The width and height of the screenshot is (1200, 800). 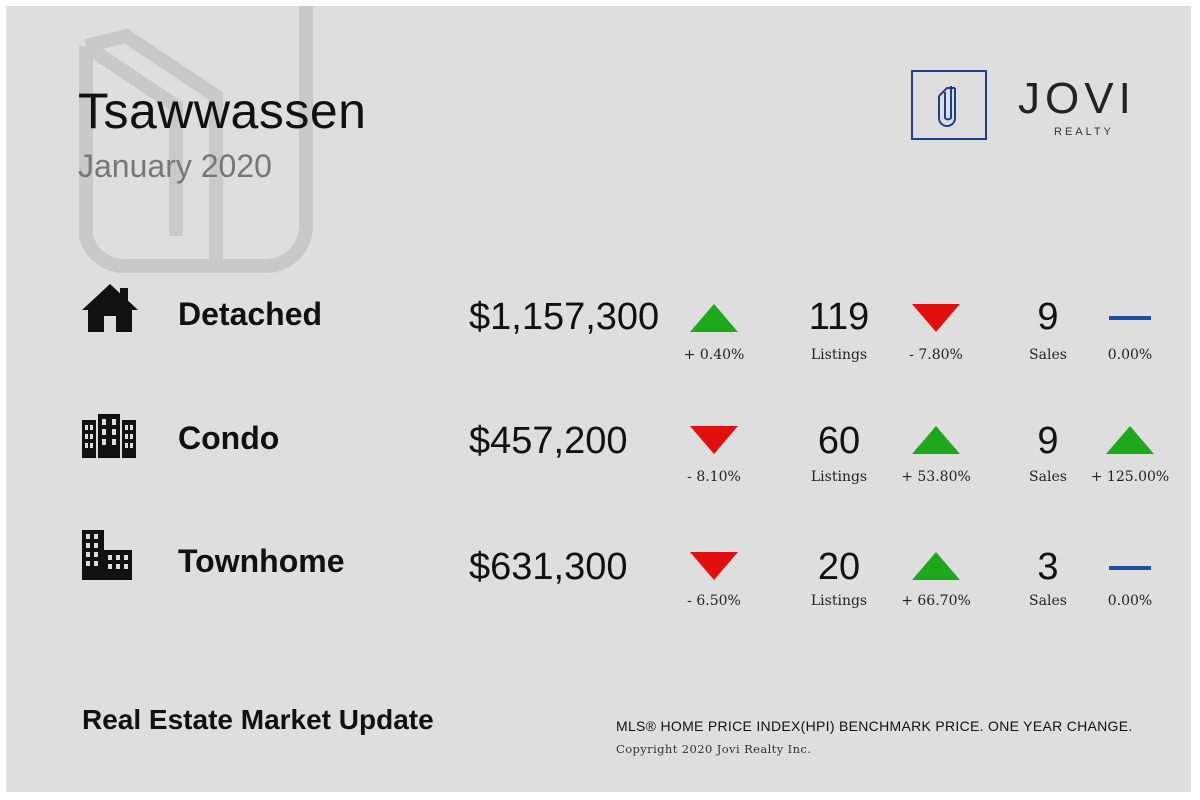 I want to click on property-type-label: Condo, so click(x=229, y=438).